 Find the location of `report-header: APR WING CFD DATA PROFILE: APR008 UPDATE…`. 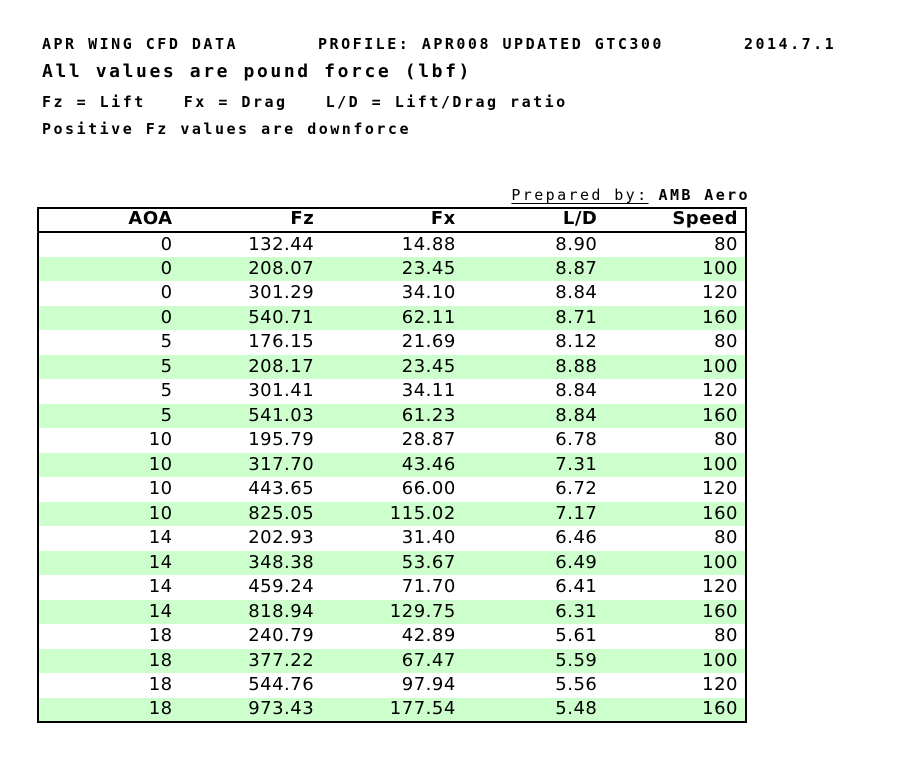

report-header: APR WING CFD DATA PROFILE: APR008 UPDATE… is located at coordinates (439, 86).